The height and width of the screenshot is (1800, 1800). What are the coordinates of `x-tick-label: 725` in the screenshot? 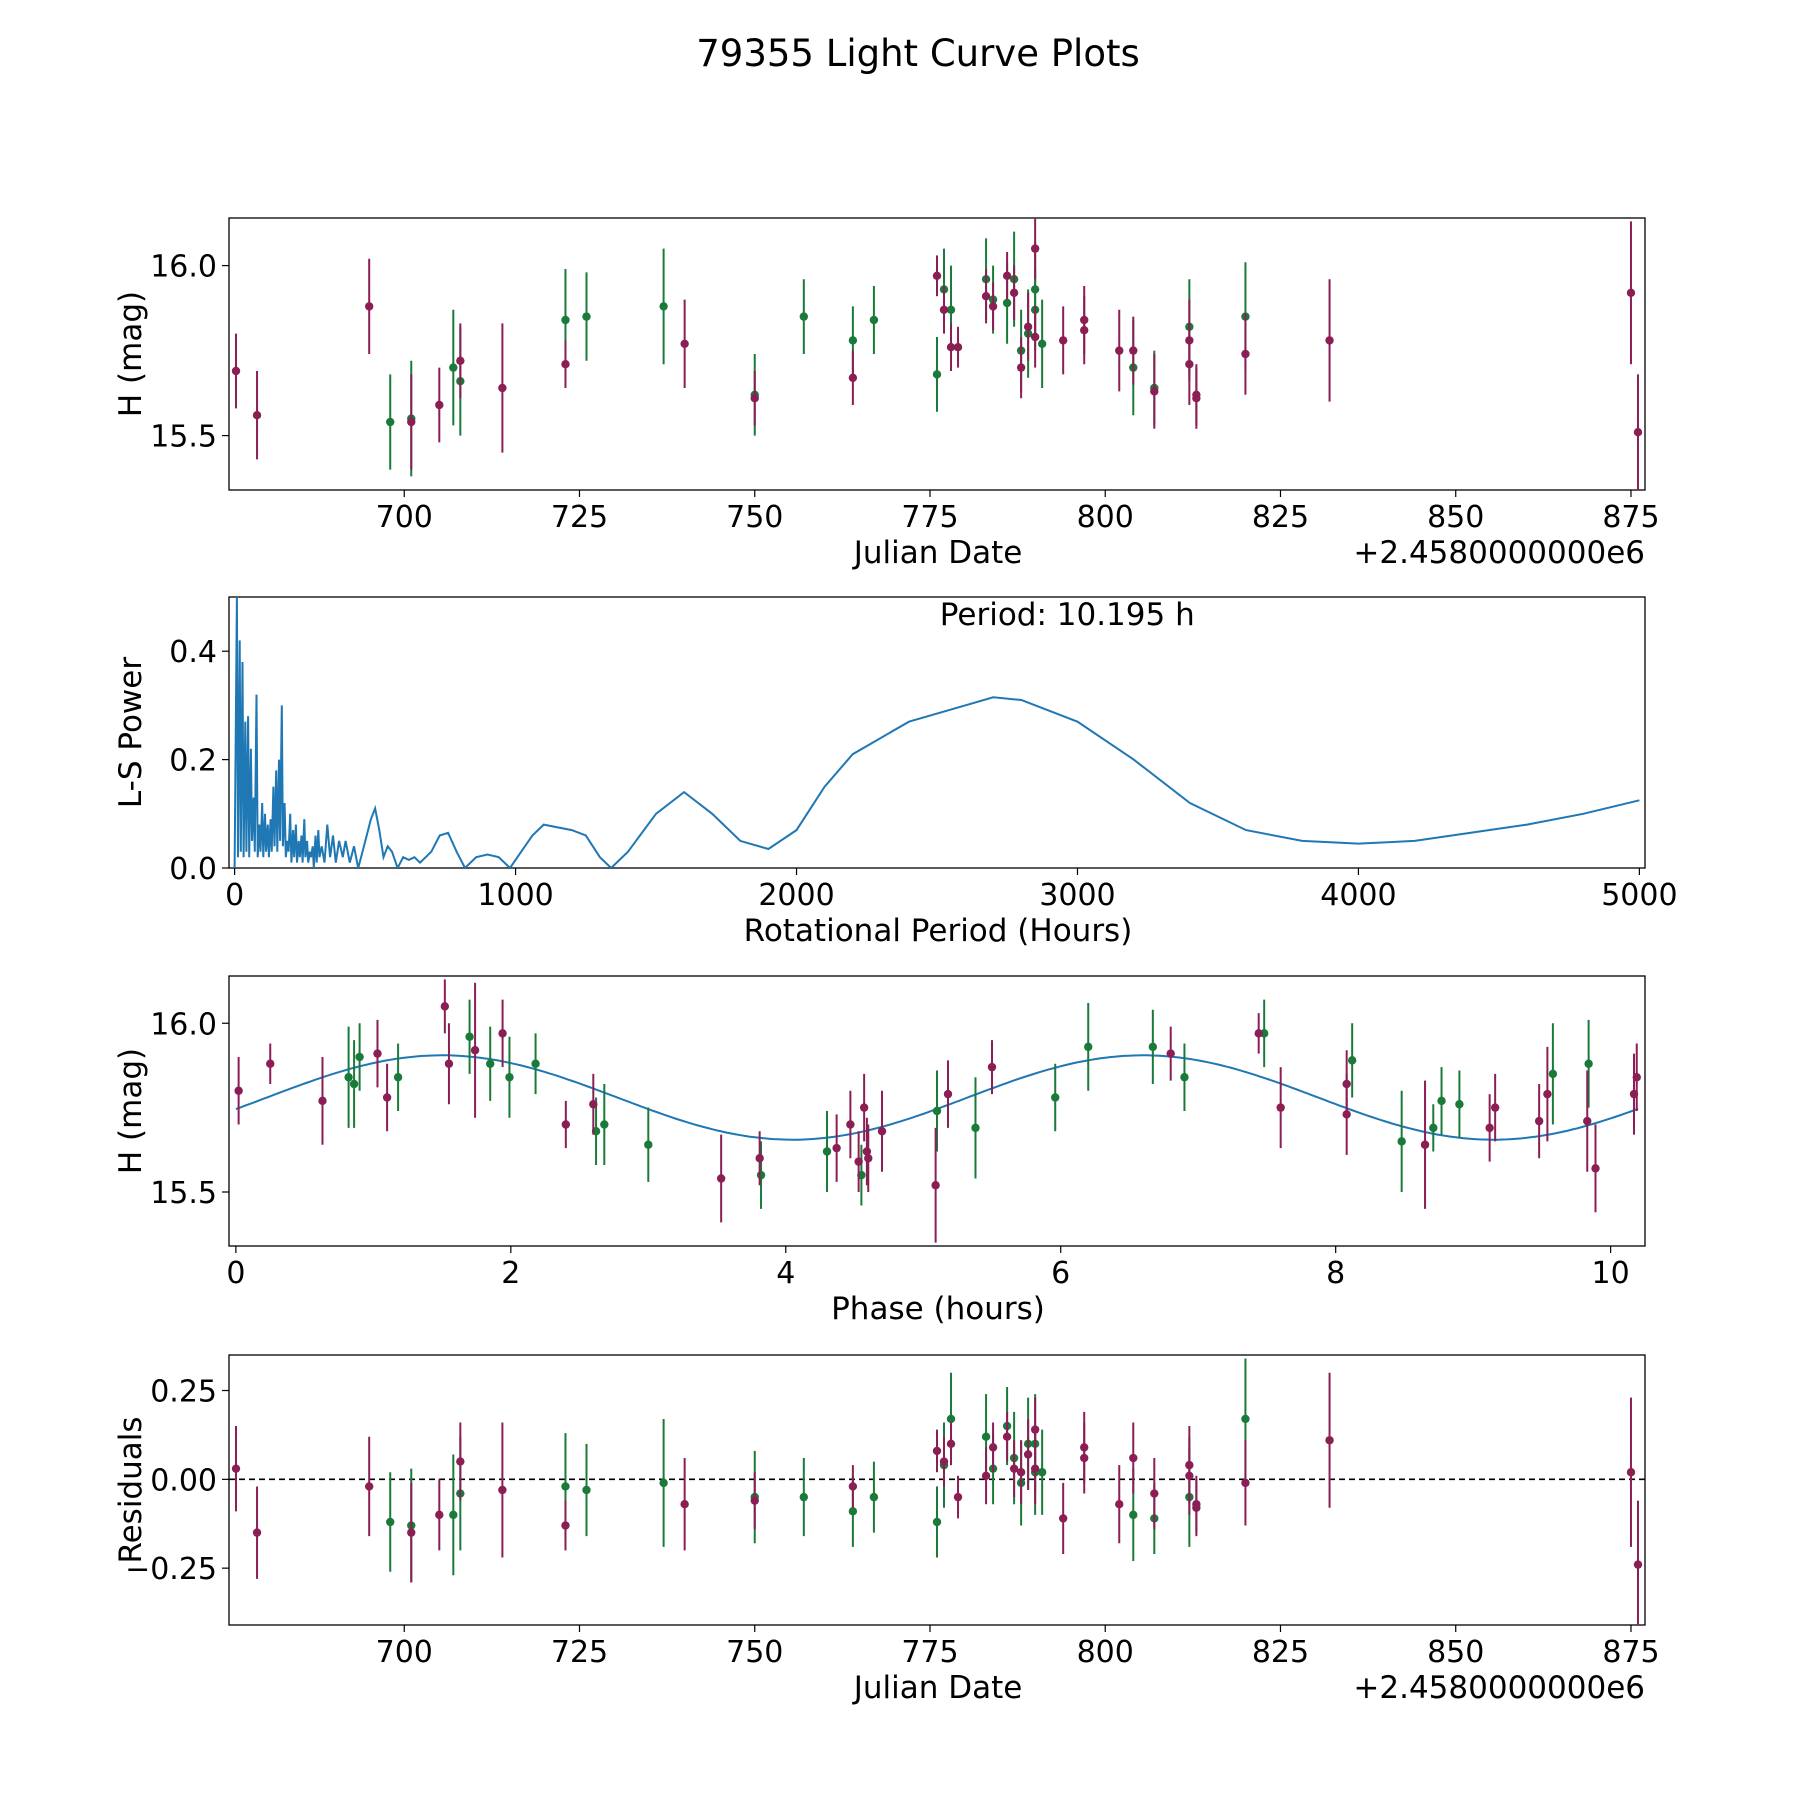 It's located at (579, 1652).